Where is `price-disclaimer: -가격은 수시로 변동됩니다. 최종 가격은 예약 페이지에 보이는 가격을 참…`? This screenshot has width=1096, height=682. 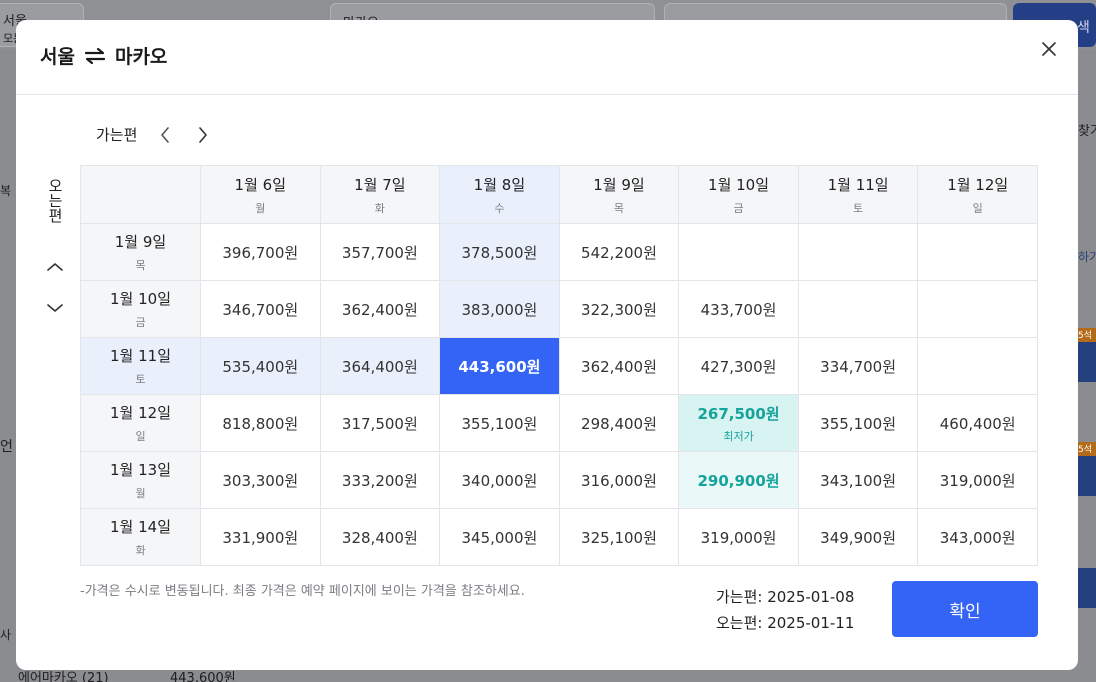 price-disclaimer: -가격은 수시로 변동됩니다. 최종 가격은 예약 페이지에 보이는 가격을 참… is located at coordinates (302, 591).